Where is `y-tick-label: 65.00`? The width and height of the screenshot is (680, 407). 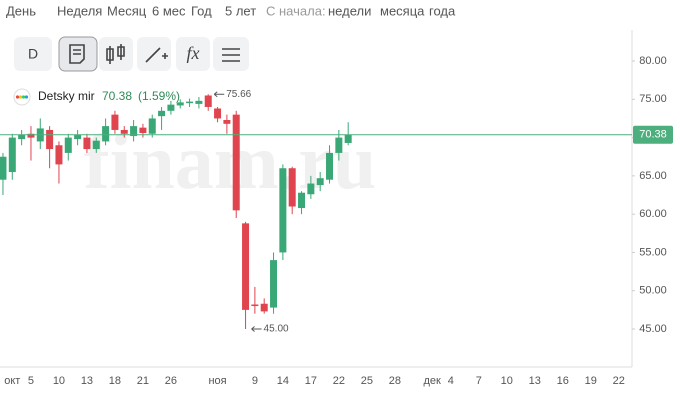
y-tick-label: 65.00 is located at coordinates (653, 176).